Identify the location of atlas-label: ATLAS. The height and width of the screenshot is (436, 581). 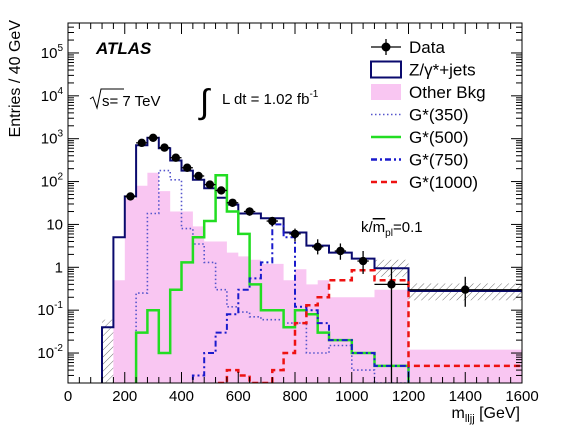
(123, 48).